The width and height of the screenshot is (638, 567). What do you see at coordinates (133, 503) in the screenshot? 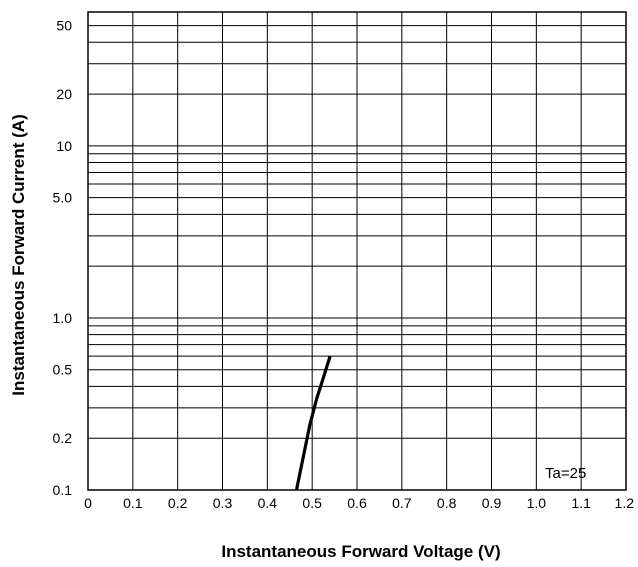
I see `x-tick-label: 0.1` at bounding box center [133, 503].